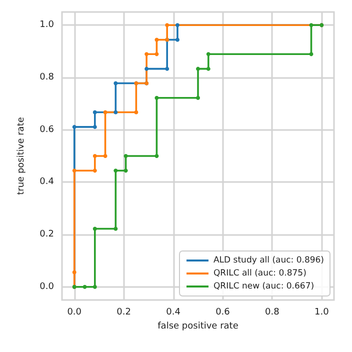  Describe the element at coordinates (173, 313) in the screenshot. I see `x-tick-label: 0.4` at that location.